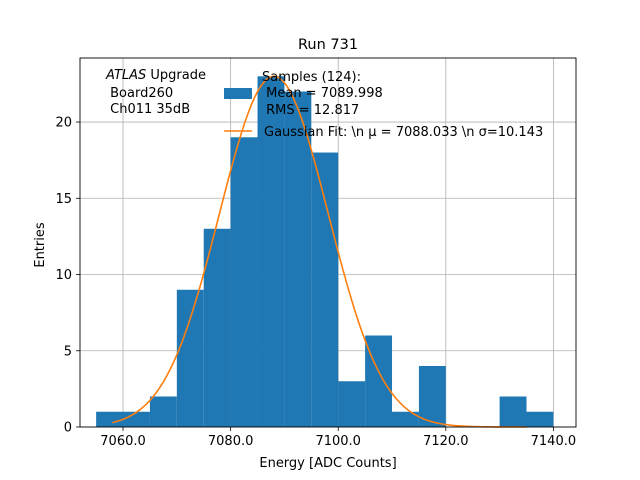 The height and width of the screenshot is (480, 640). What do you see at coordinates (446, 441) in the screenshot?
I see `x-tick-label: 7120.0` at bounding box center [446, 441].